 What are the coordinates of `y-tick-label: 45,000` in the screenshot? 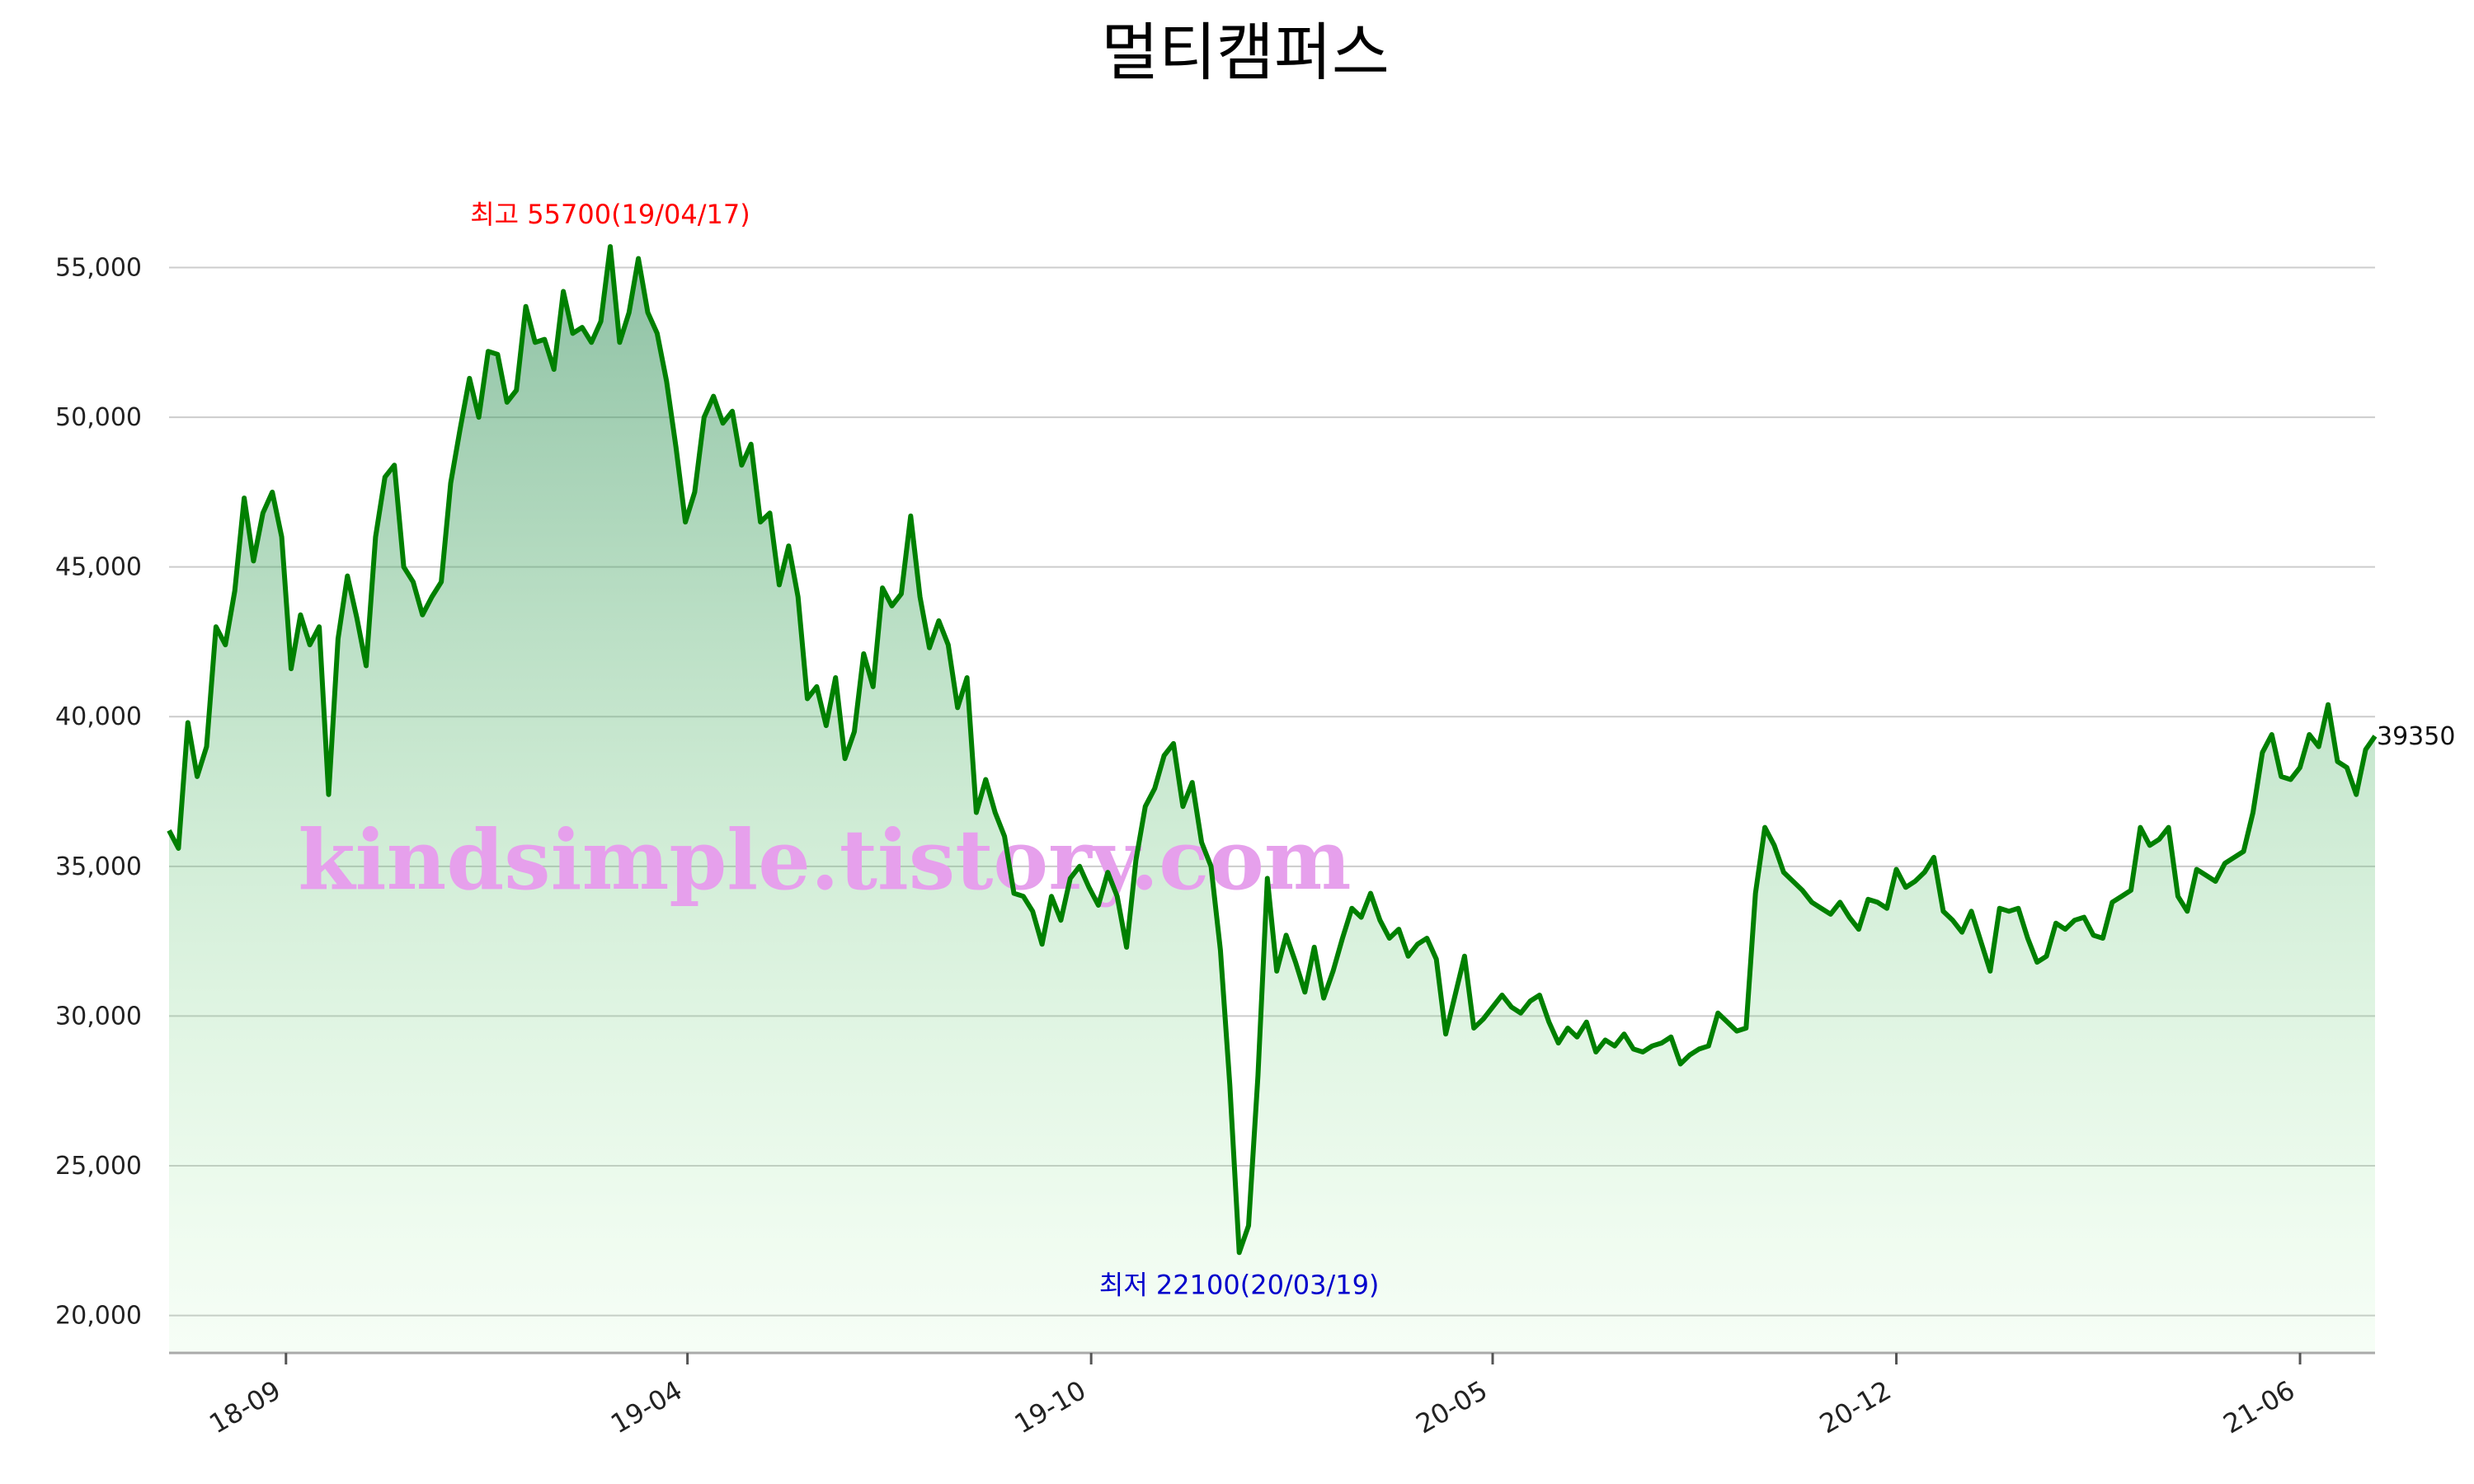 It's located at (98, 567).